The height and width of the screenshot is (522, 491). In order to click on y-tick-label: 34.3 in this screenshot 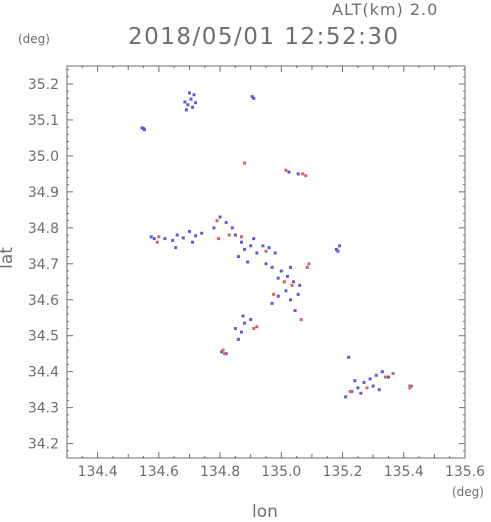, I will do `click(43, 409)`.